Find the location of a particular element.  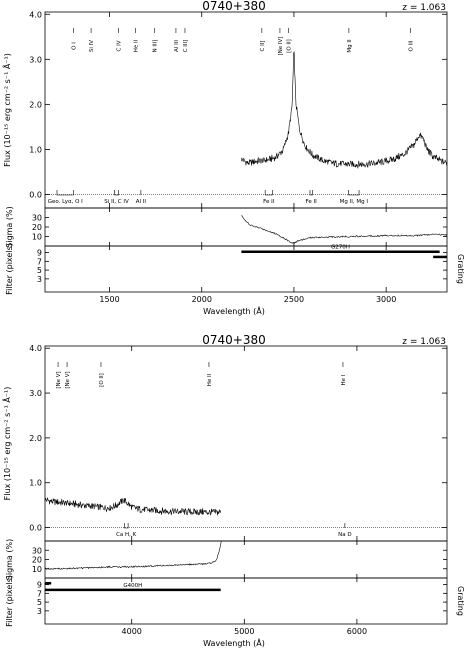

absorption-line-label: Mg II, Mg I is located at coordinates (354, 202).